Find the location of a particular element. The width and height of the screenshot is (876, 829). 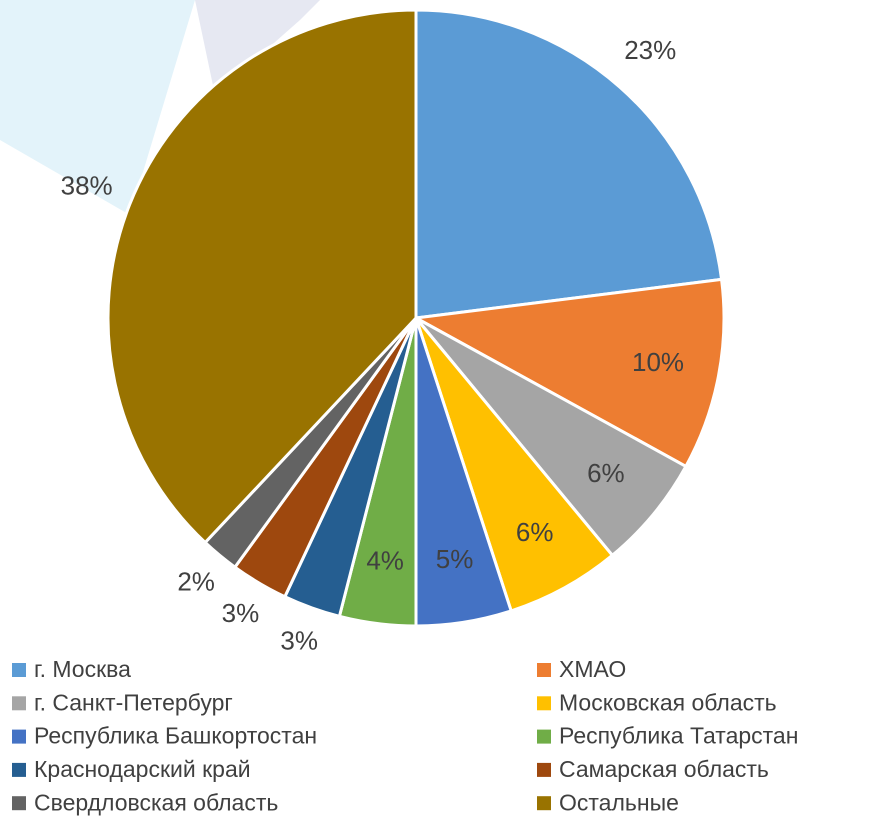

legend-label: Московская область is located at coordinates (668, 702).